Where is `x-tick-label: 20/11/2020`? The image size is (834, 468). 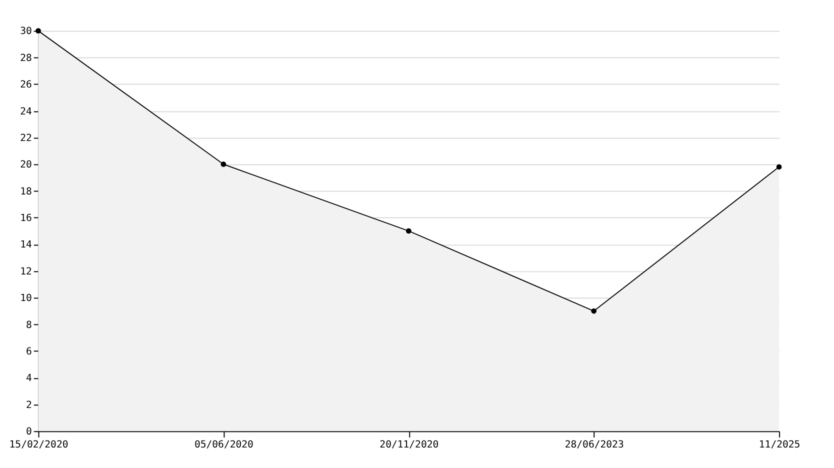
x-tick-label: 20/11/2020 is located at coordinates (409, 444).